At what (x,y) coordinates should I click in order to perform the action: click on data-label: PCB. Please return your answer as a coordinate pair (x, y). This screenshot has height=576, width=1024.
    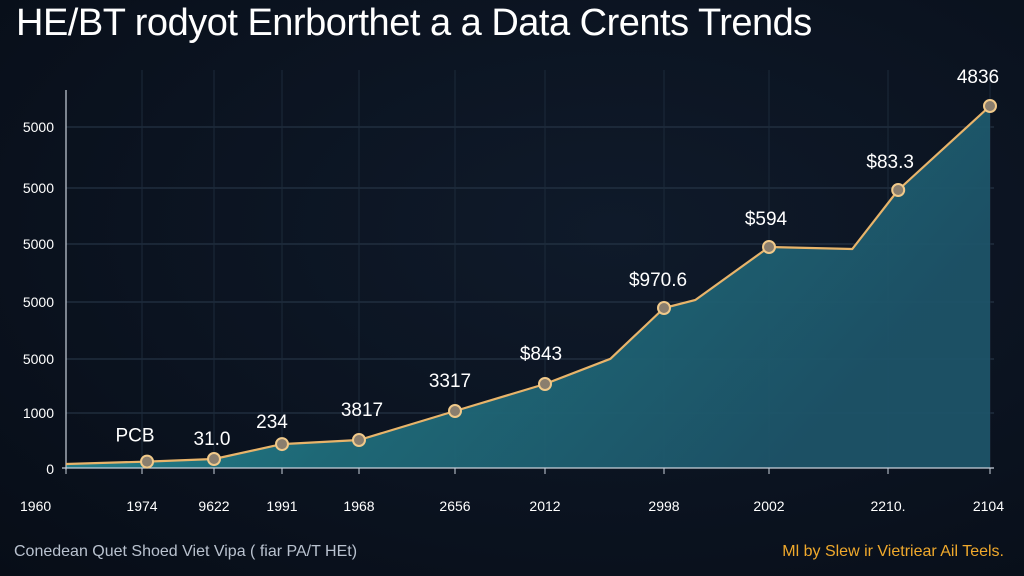
    Looking at the image, I should click on (135, 436).